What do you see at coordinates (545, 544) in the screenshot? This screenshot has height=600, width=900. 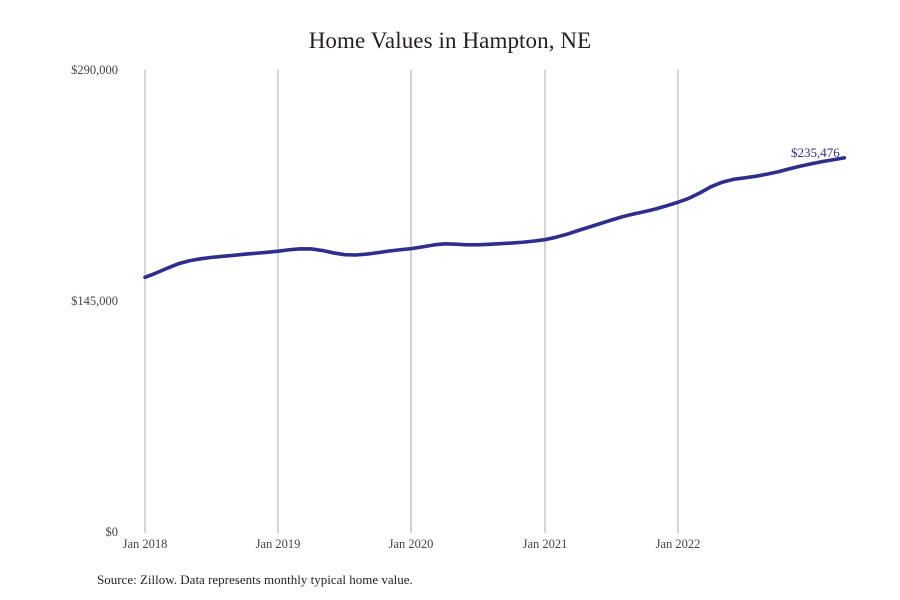 I see `x-axis-tick-jan-2021: Jan 2021` at bounding box center [545, 544].